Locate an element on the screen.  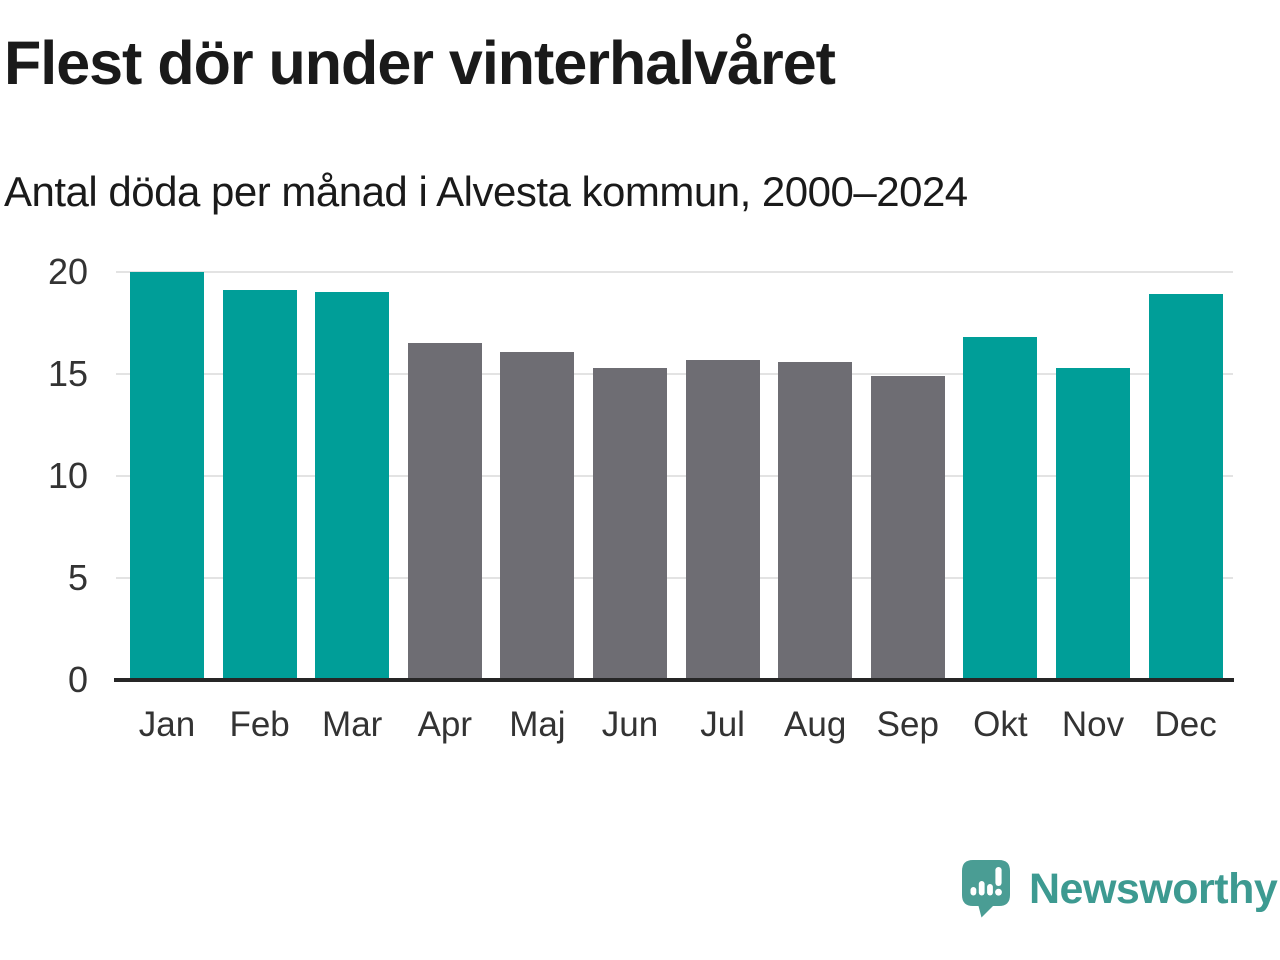
bar-sep is located at coordinates (907, 528).